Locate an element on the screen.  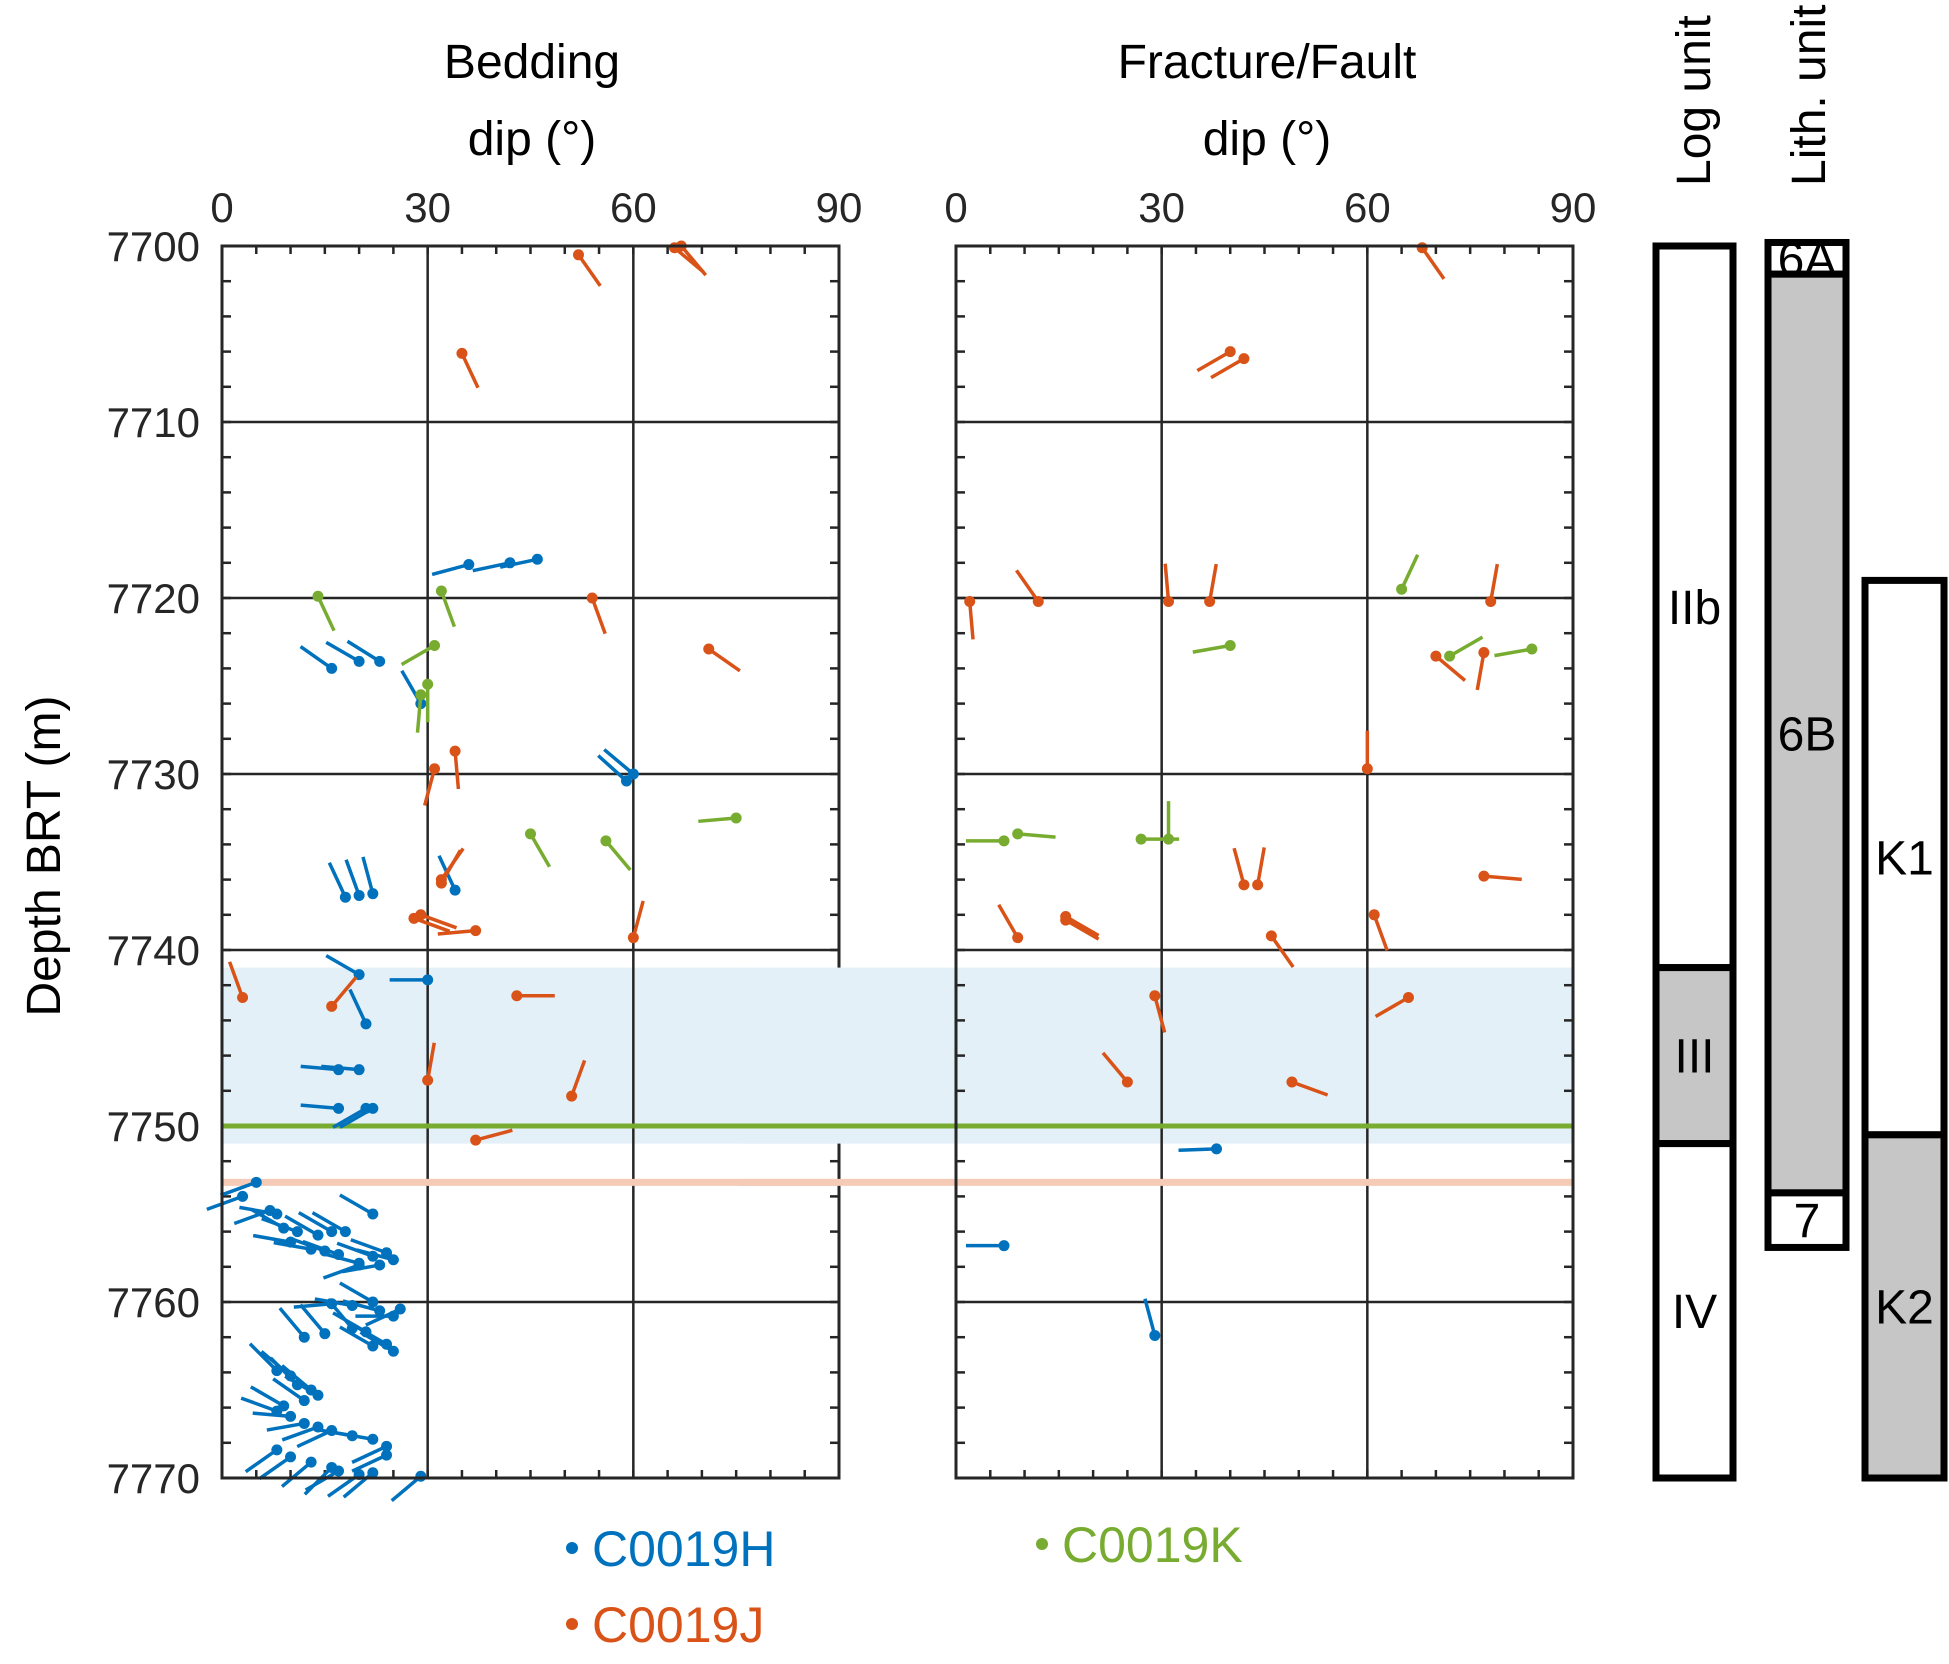
fracture-title-line2: dip (°) is located at coordinates (1267, 139).